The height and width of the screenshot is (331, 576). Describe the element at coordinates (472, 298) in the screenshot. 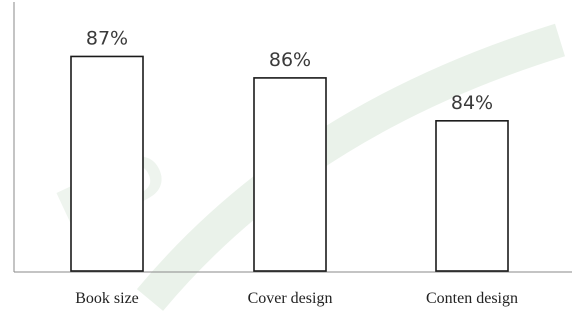

I see `category-label-2: Conten design` at that location.